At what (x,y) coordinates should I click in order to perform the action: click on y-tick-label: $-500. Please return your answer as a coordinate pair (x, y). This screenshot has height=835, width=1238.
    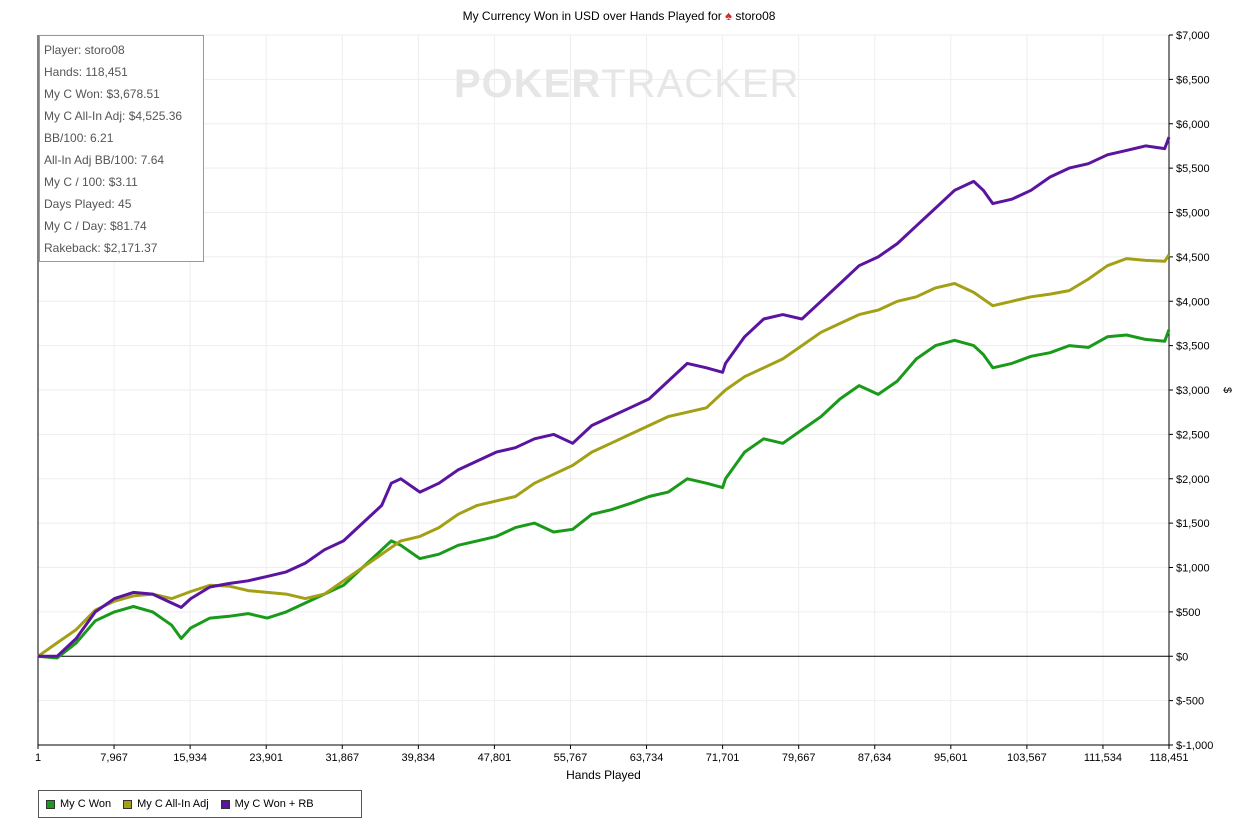
    Looking at the image, I should click on (1190, 702).